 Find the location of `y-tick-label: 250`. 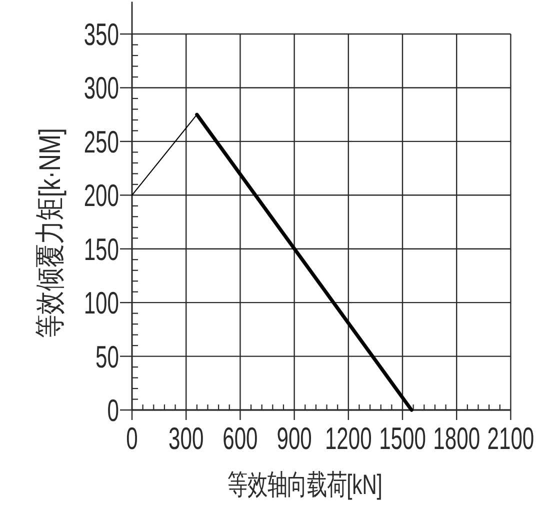

y-tick-label: 250 is located at coordinates (101, 142).